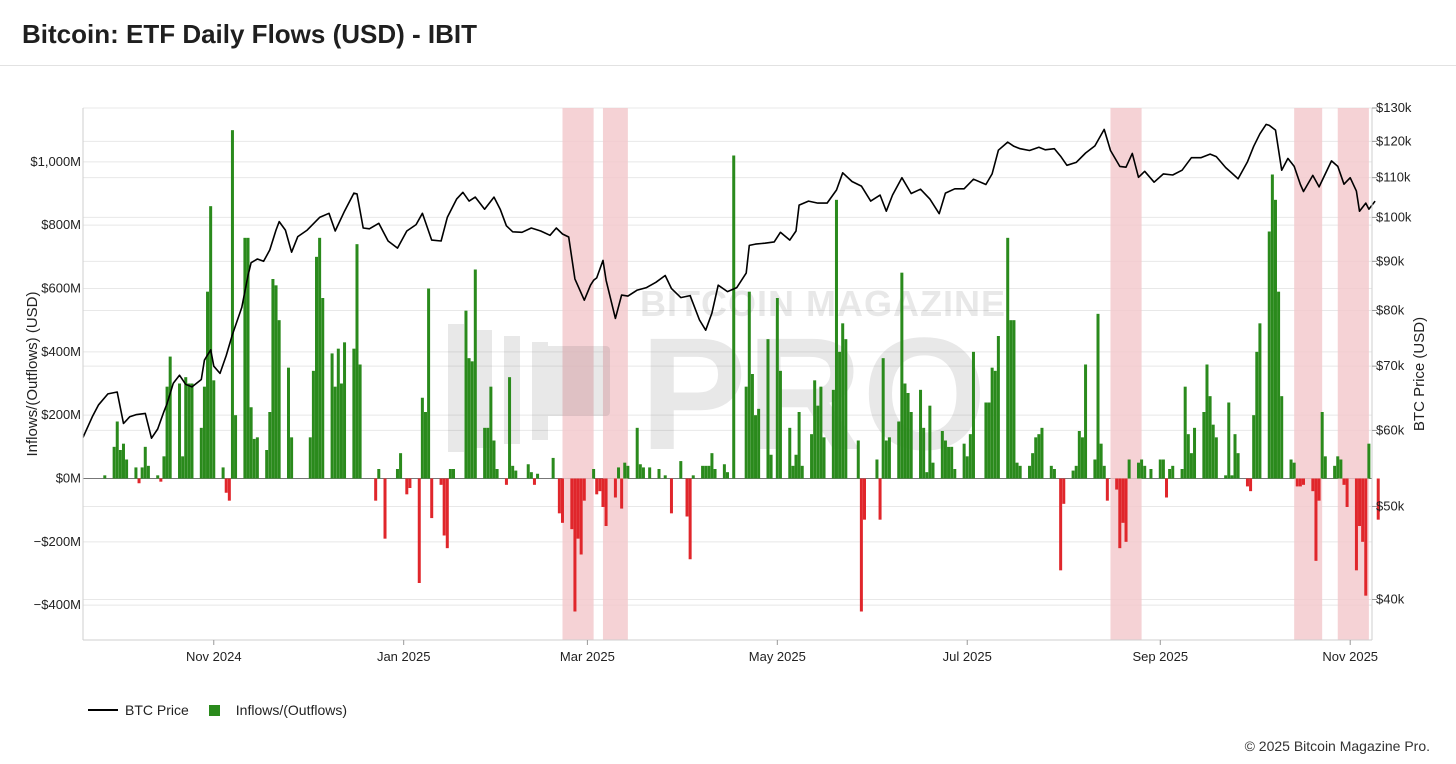 The height and width of the screenshot is (764, 1456). Describe the element at coordinates (1390, 309) in the screenshot. I see `y-right-tick-label: $80k` at that location.